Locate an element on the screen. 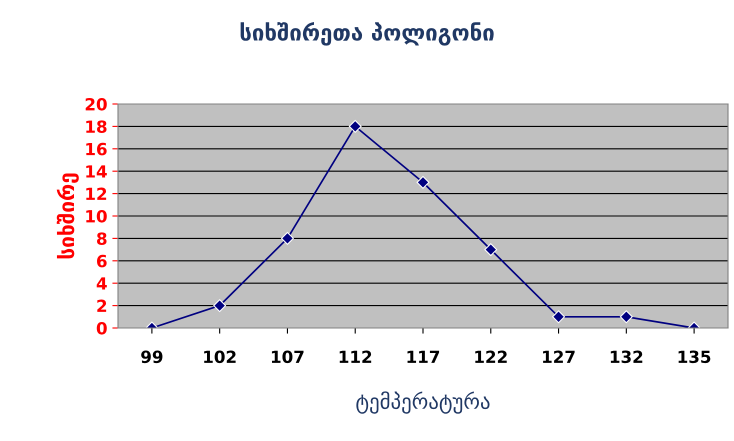  y-tick-label: 8 is located at coordinates (102, 238).